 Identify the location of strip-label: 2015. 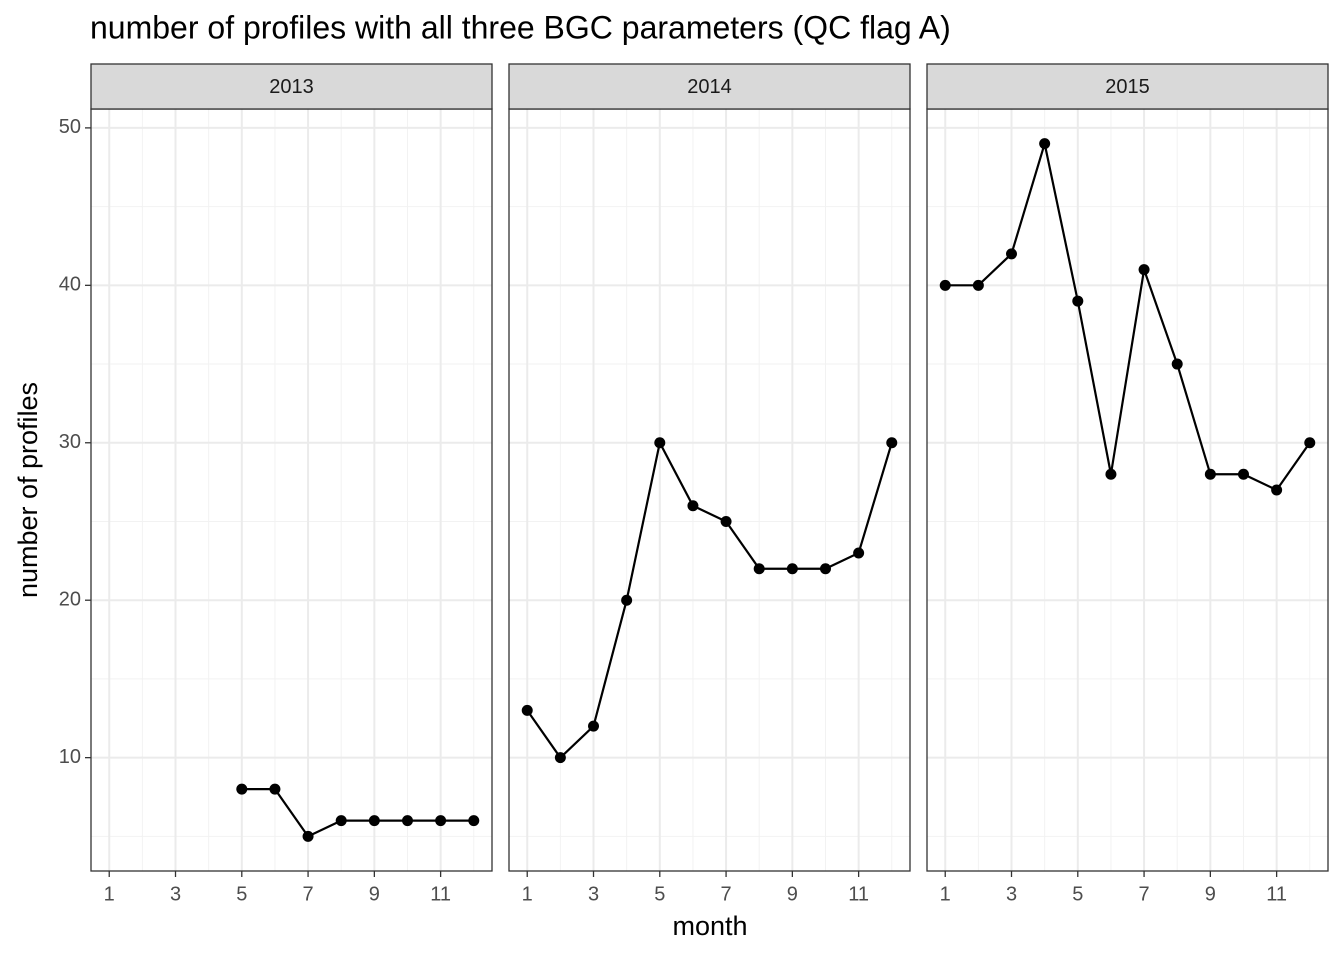
(1127, 87).